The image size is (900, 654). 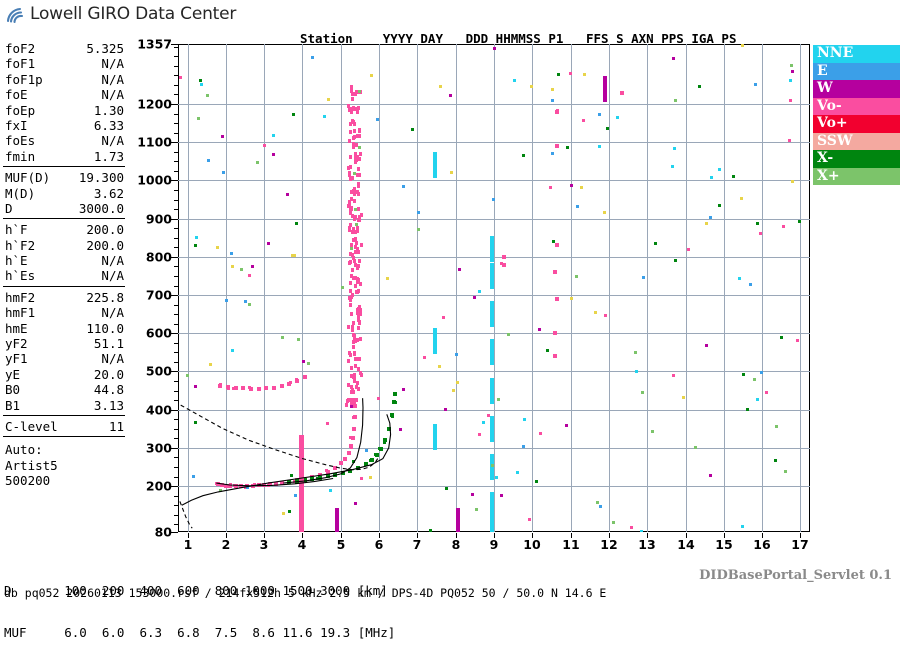 What do you see at coordinates (856, 176) in the screenshot?
I see `legend-item-x: X+` at bounding box center [856, 176].